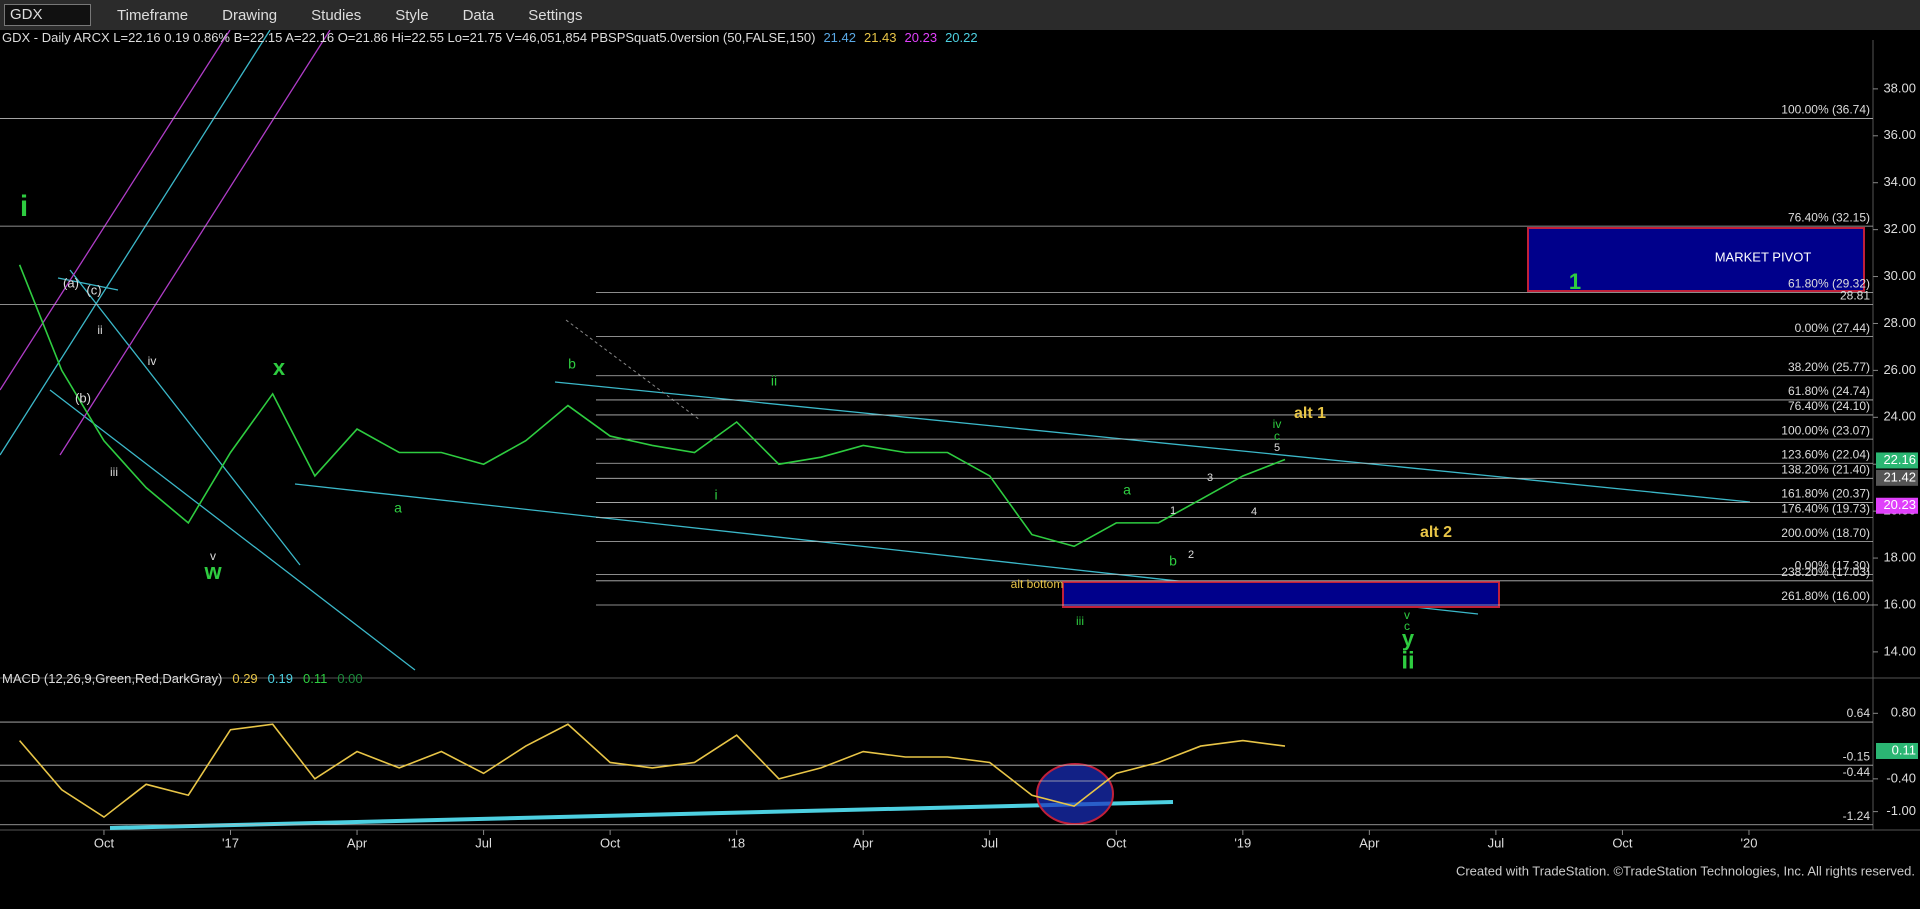 The width and height of the screenshot is (1920, 909). I want to click on y-tick-label: -0.40, so click(1901, 777).